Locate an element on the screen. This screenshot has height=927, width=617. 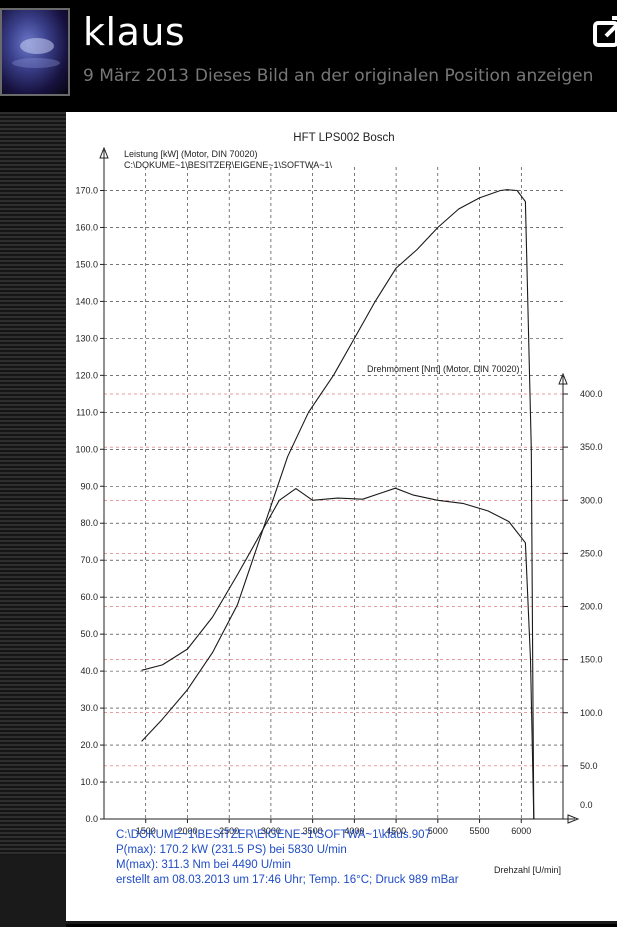
left-tick-label: 150.0 is located at coordinates (86, 264).